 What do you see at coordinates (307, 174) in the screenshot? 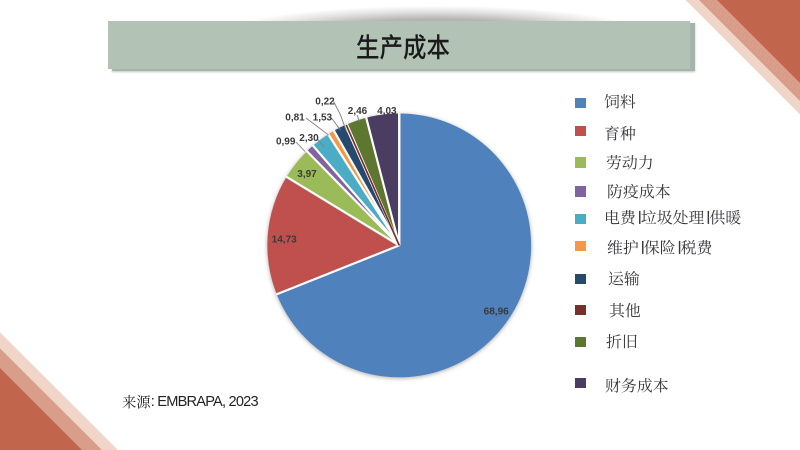
I see `svg-text: 3,97` at bounding box center [307, 174].